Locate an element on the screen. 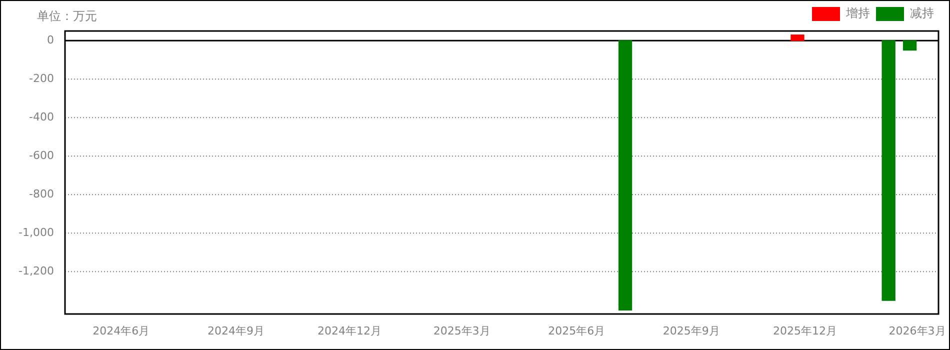 This screenshot has width=950, height=350. y-tick-label: -400 is located at coordinates (41, 117).